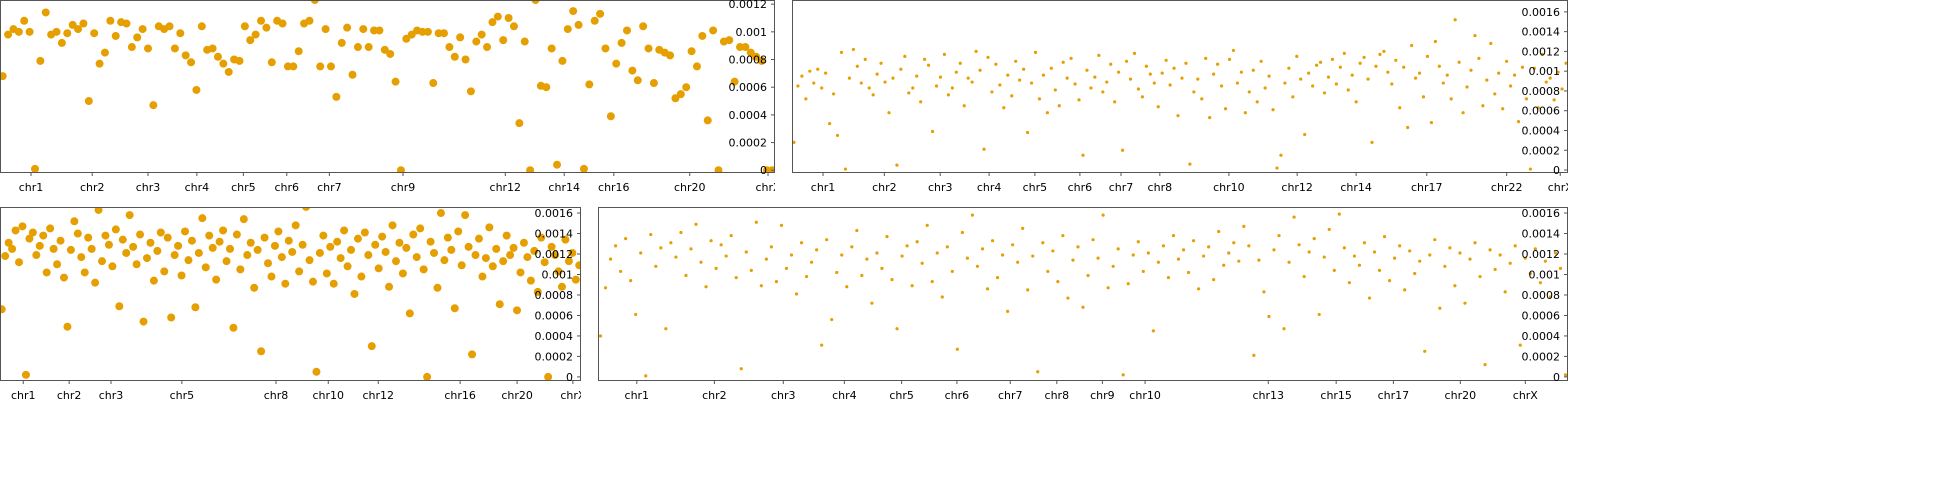  What do you see at coordinates (1010, 395) in the screenshot?
I see `x-tick-label: chr7` at bounding box center [1010, 395].